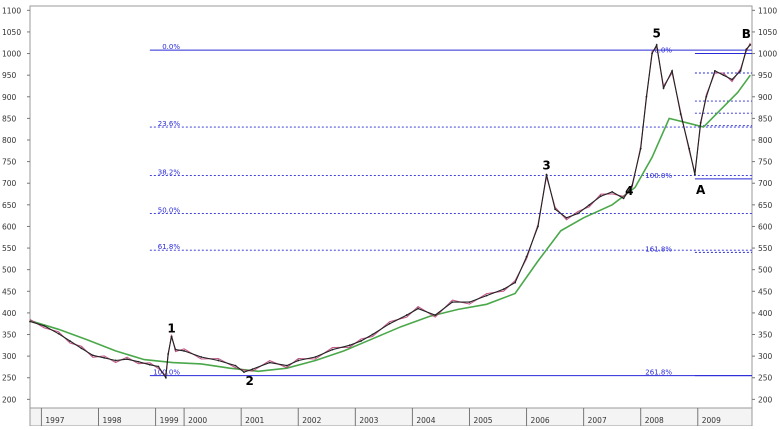 The width and height of the screenshot is (780, 430). I want to click on fib-level-label: 161.8%, so click(658, 249).